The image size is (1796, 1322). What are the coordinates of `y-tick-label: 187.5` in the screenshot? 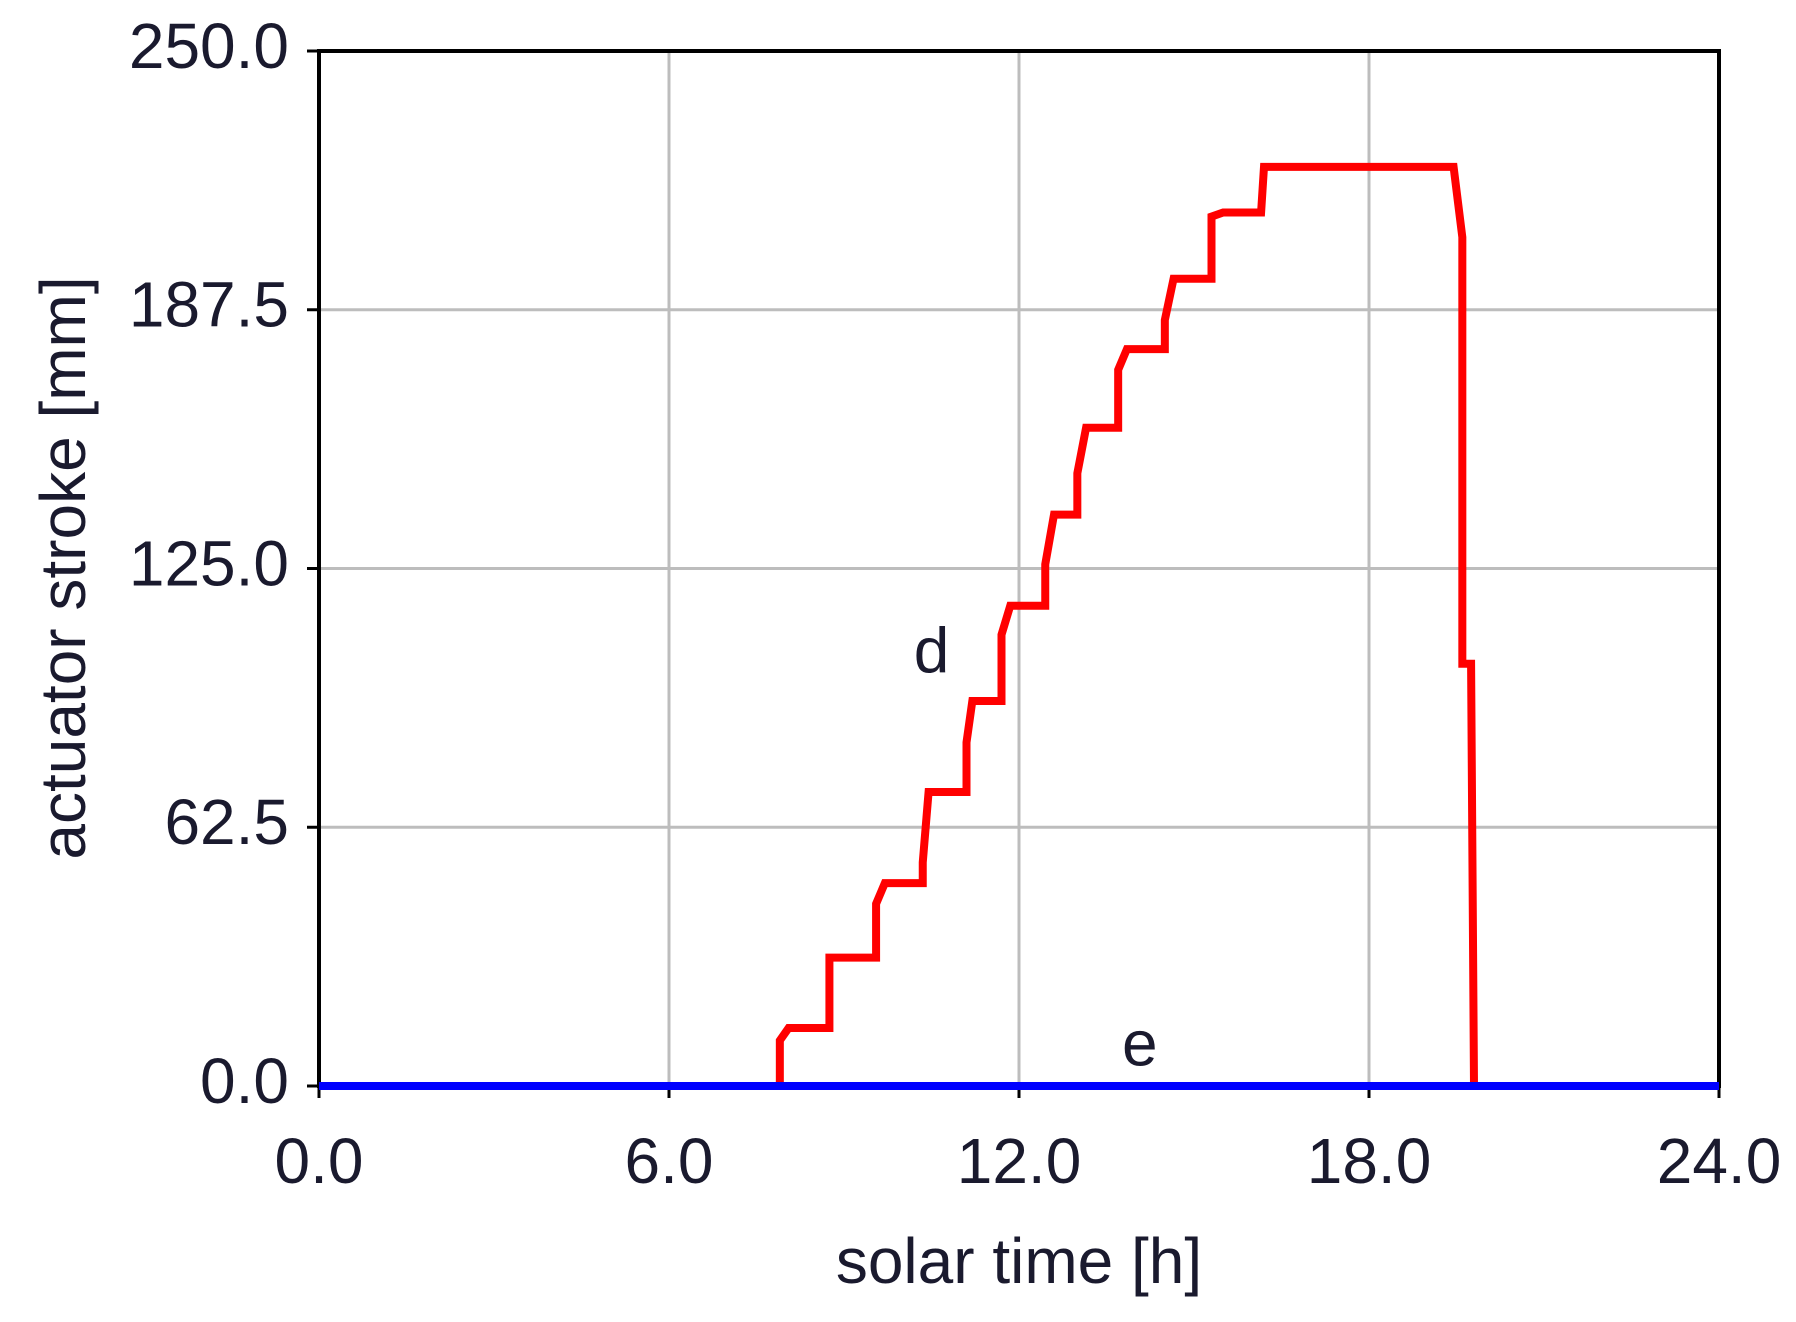 It's located at (209, 305).